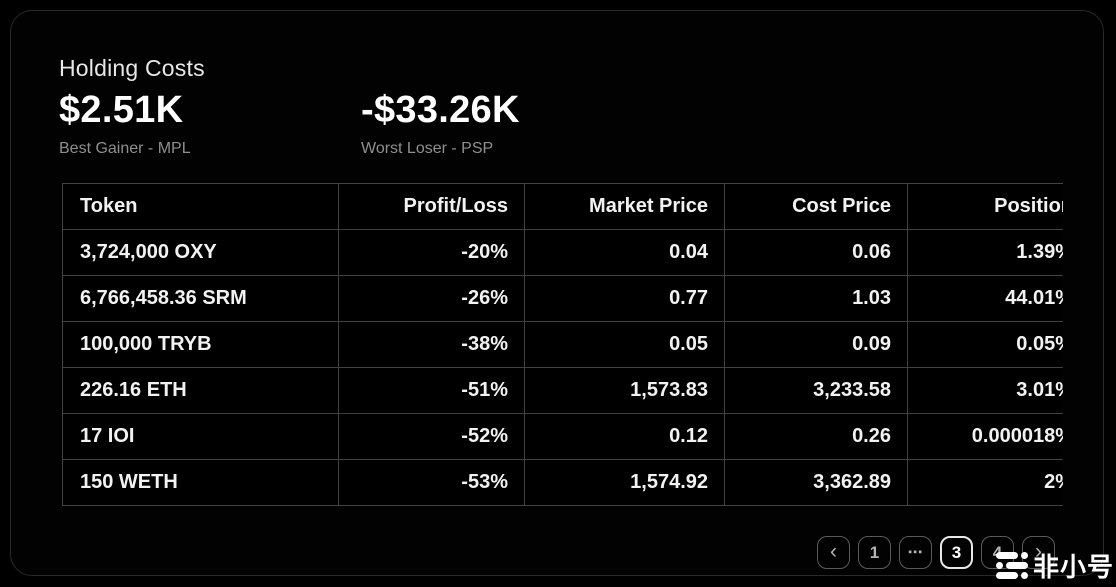 This screenshot has height=587, width=1116. I want to click on cost-price-cell: 3,362.89, so click(816, 482).